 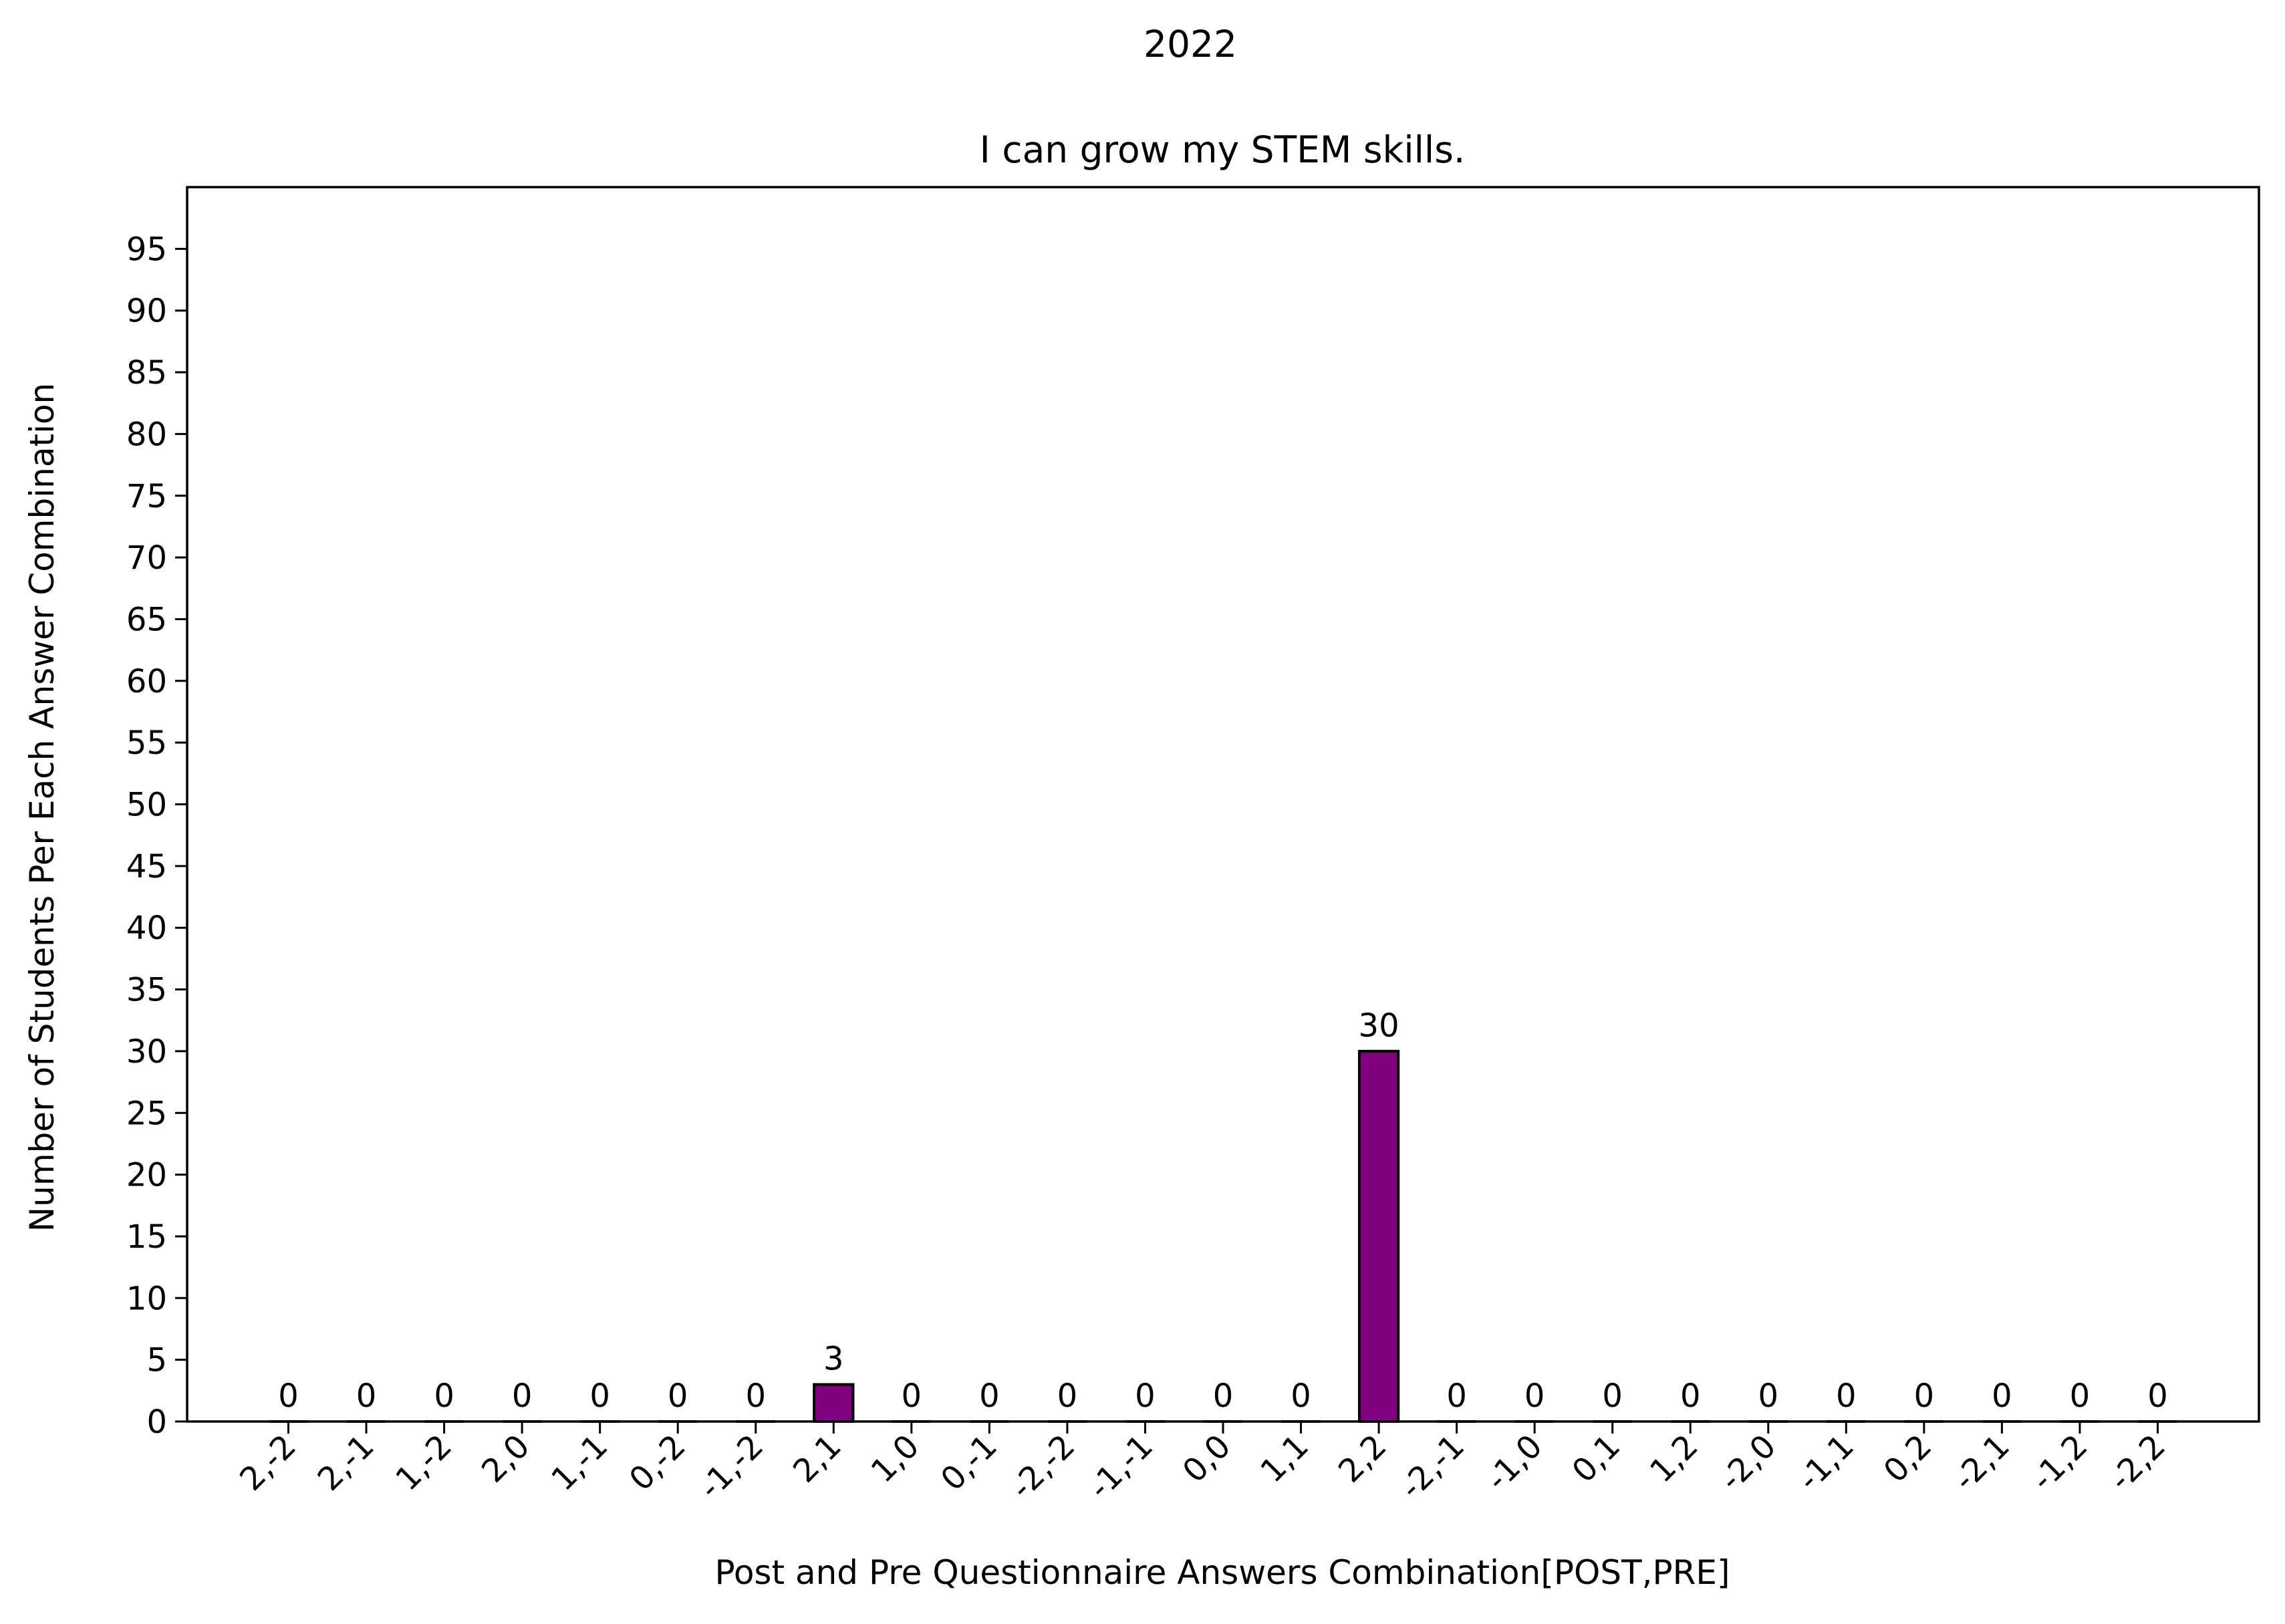 What do you see at coordinates (1747, 1463) in the screenshot?
I see `x-tick-label: -2,0` at bounding box center [1747, 1463].